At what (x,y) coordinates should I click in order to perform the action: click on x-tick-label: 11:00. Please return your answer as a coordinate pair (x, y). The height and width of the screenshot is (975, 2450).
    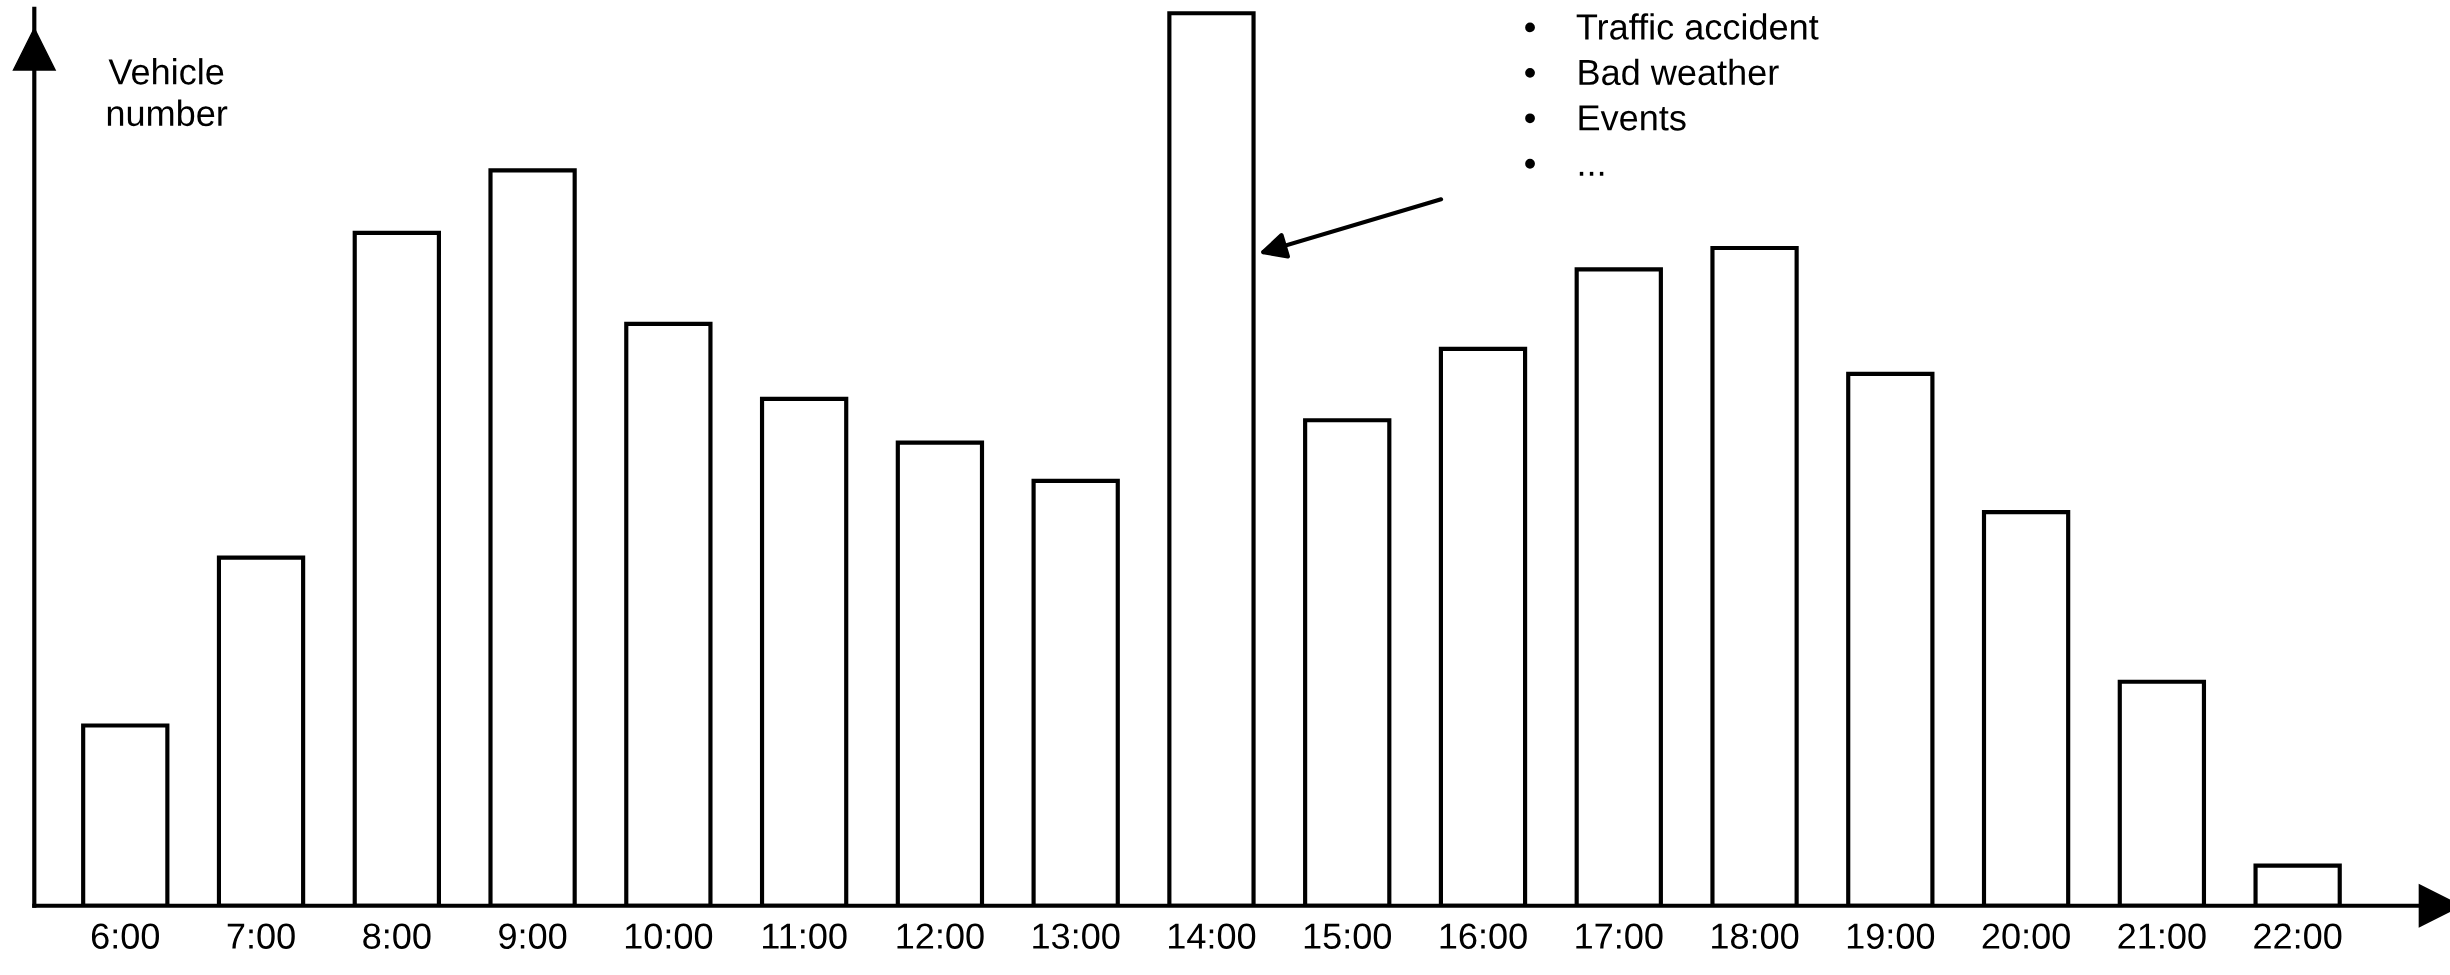
    Looking at the image, I should click on (805, 936).